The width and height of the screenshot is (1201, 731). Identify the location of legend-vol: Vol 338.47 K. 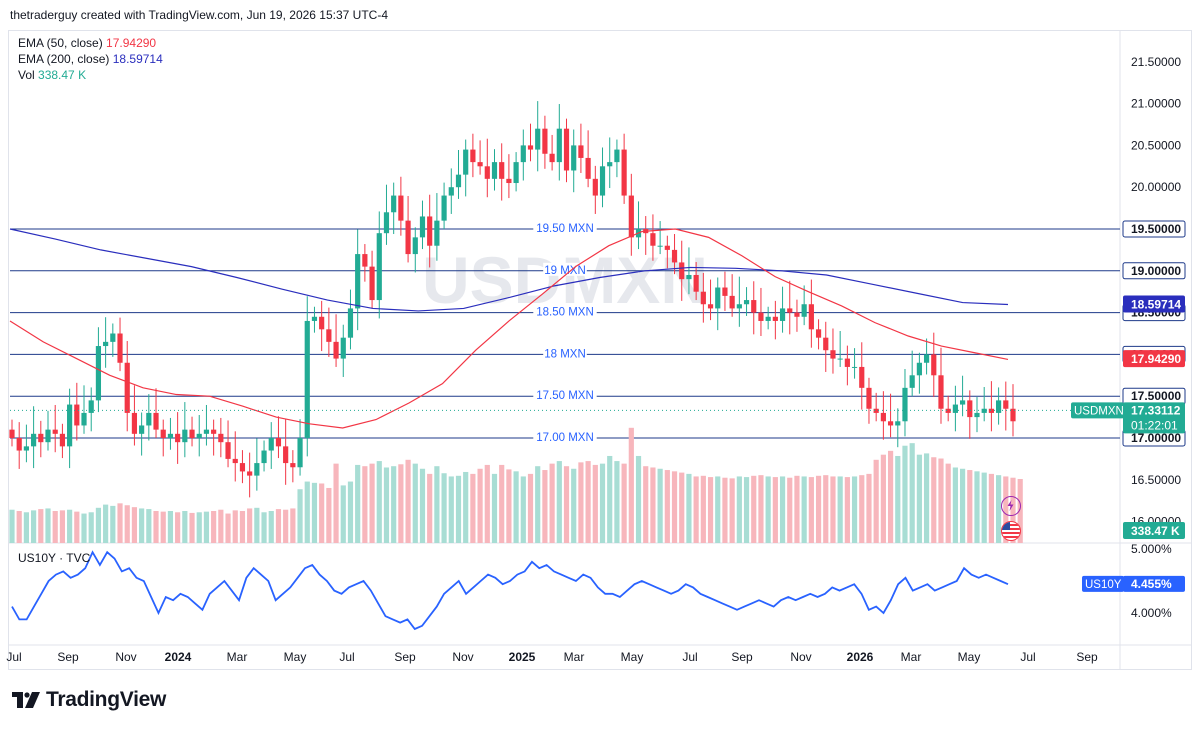
(90, 75).